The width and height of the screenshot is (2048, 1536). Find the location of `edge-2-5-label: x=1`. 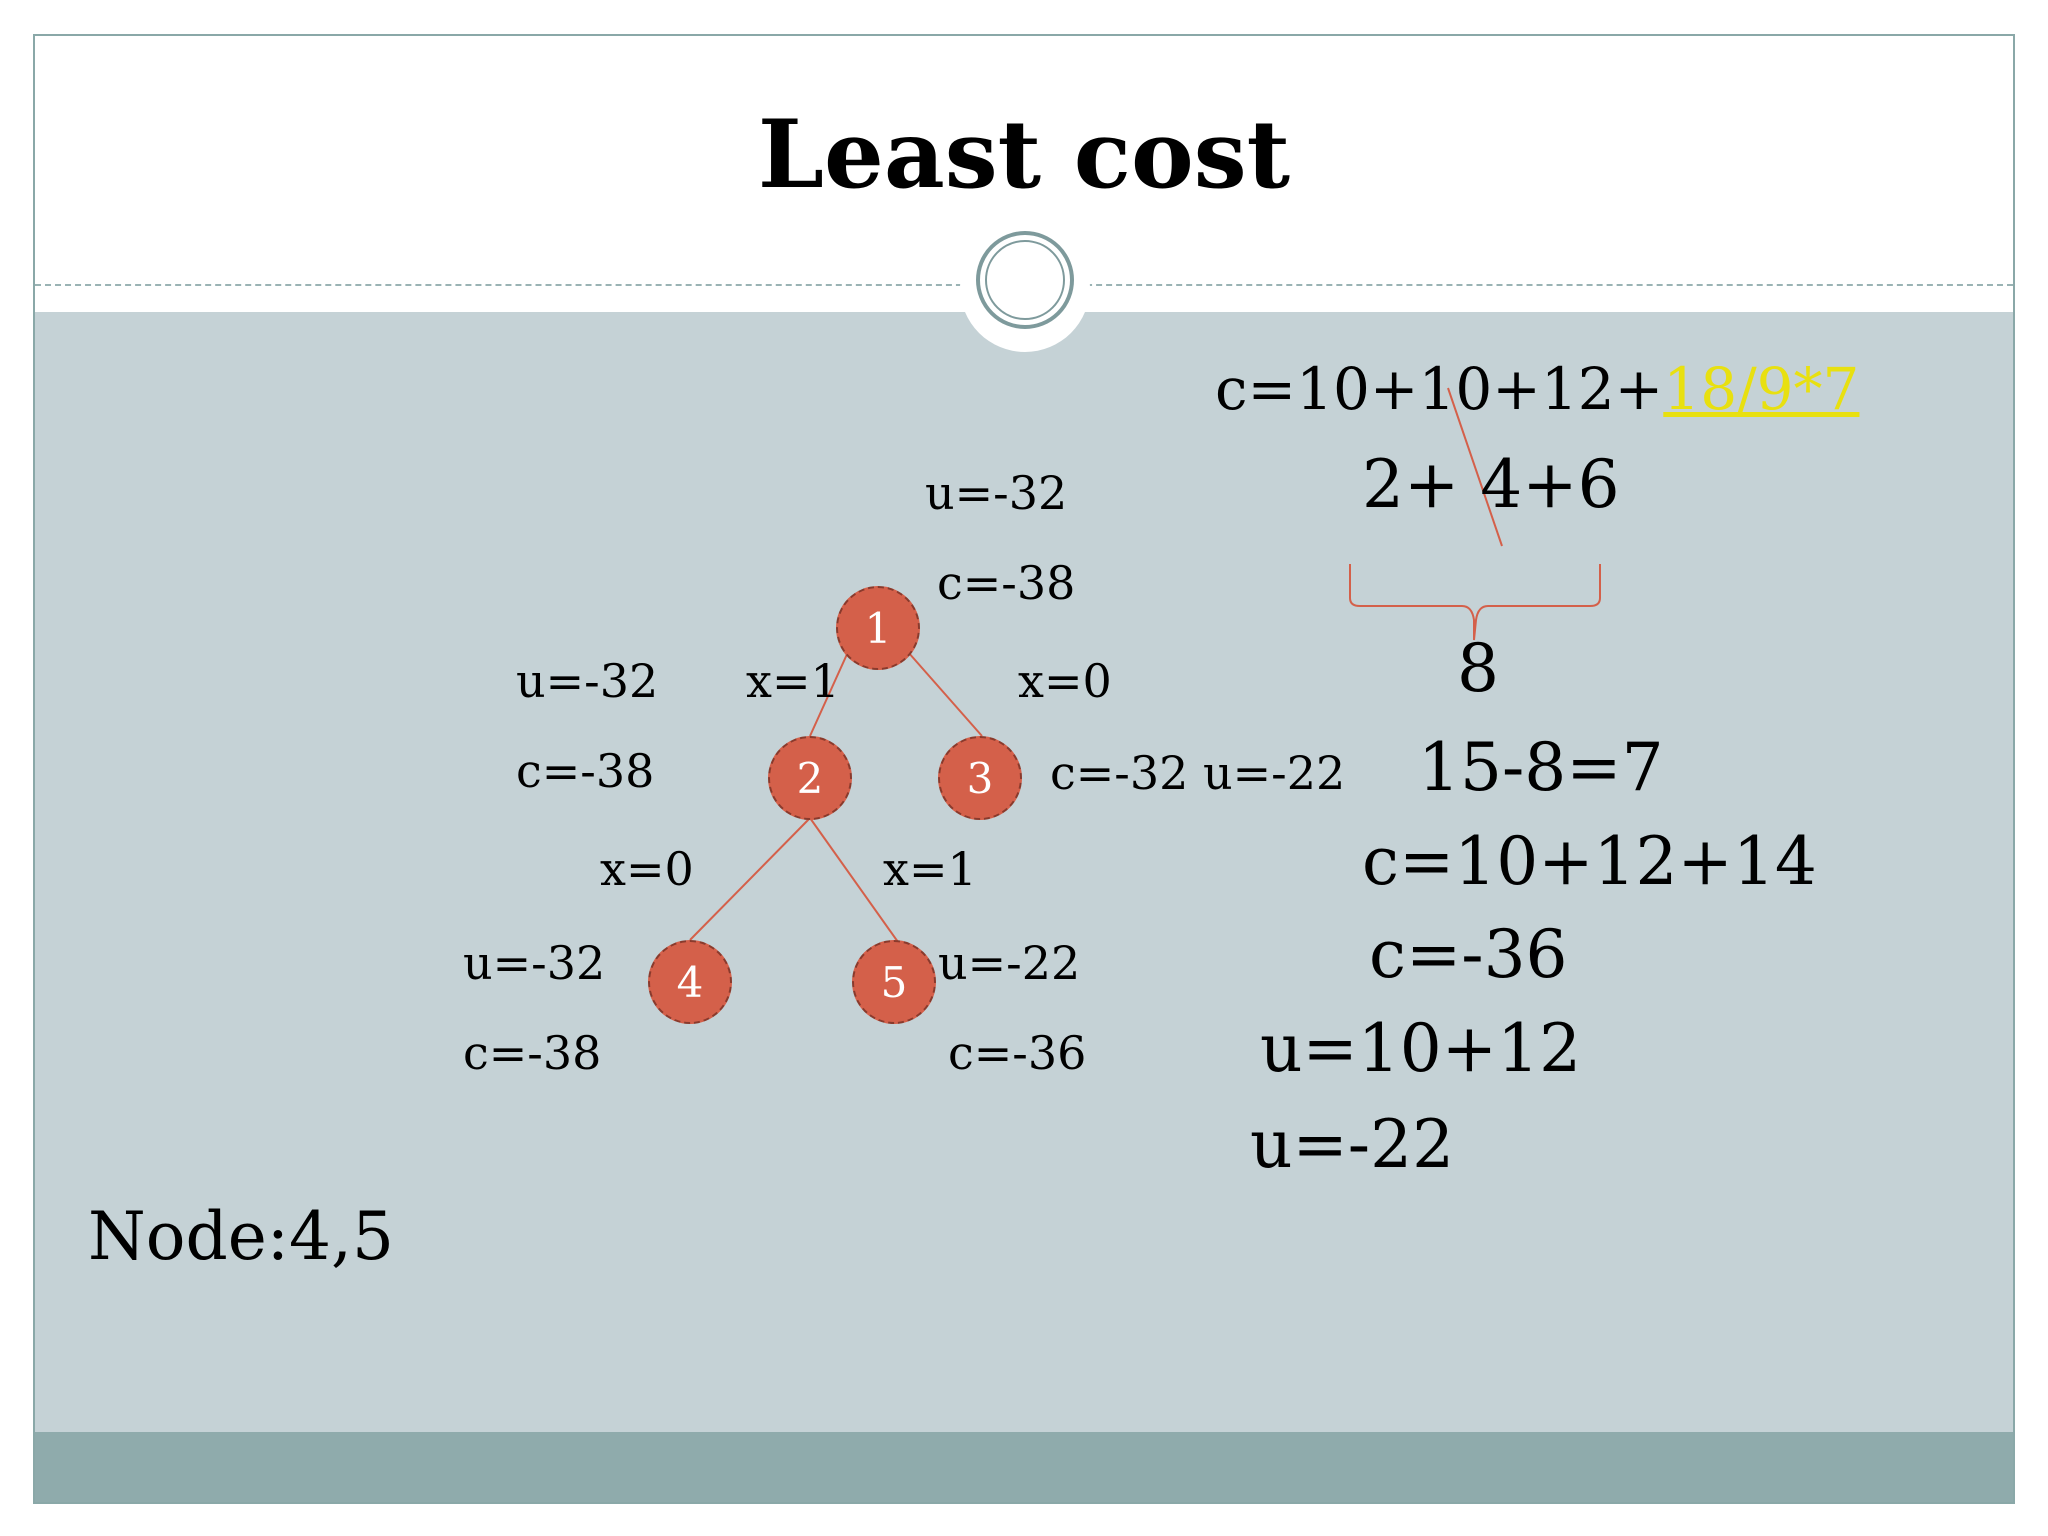

edge-2-5-label: x=1 is located at coordinates (930, 869).